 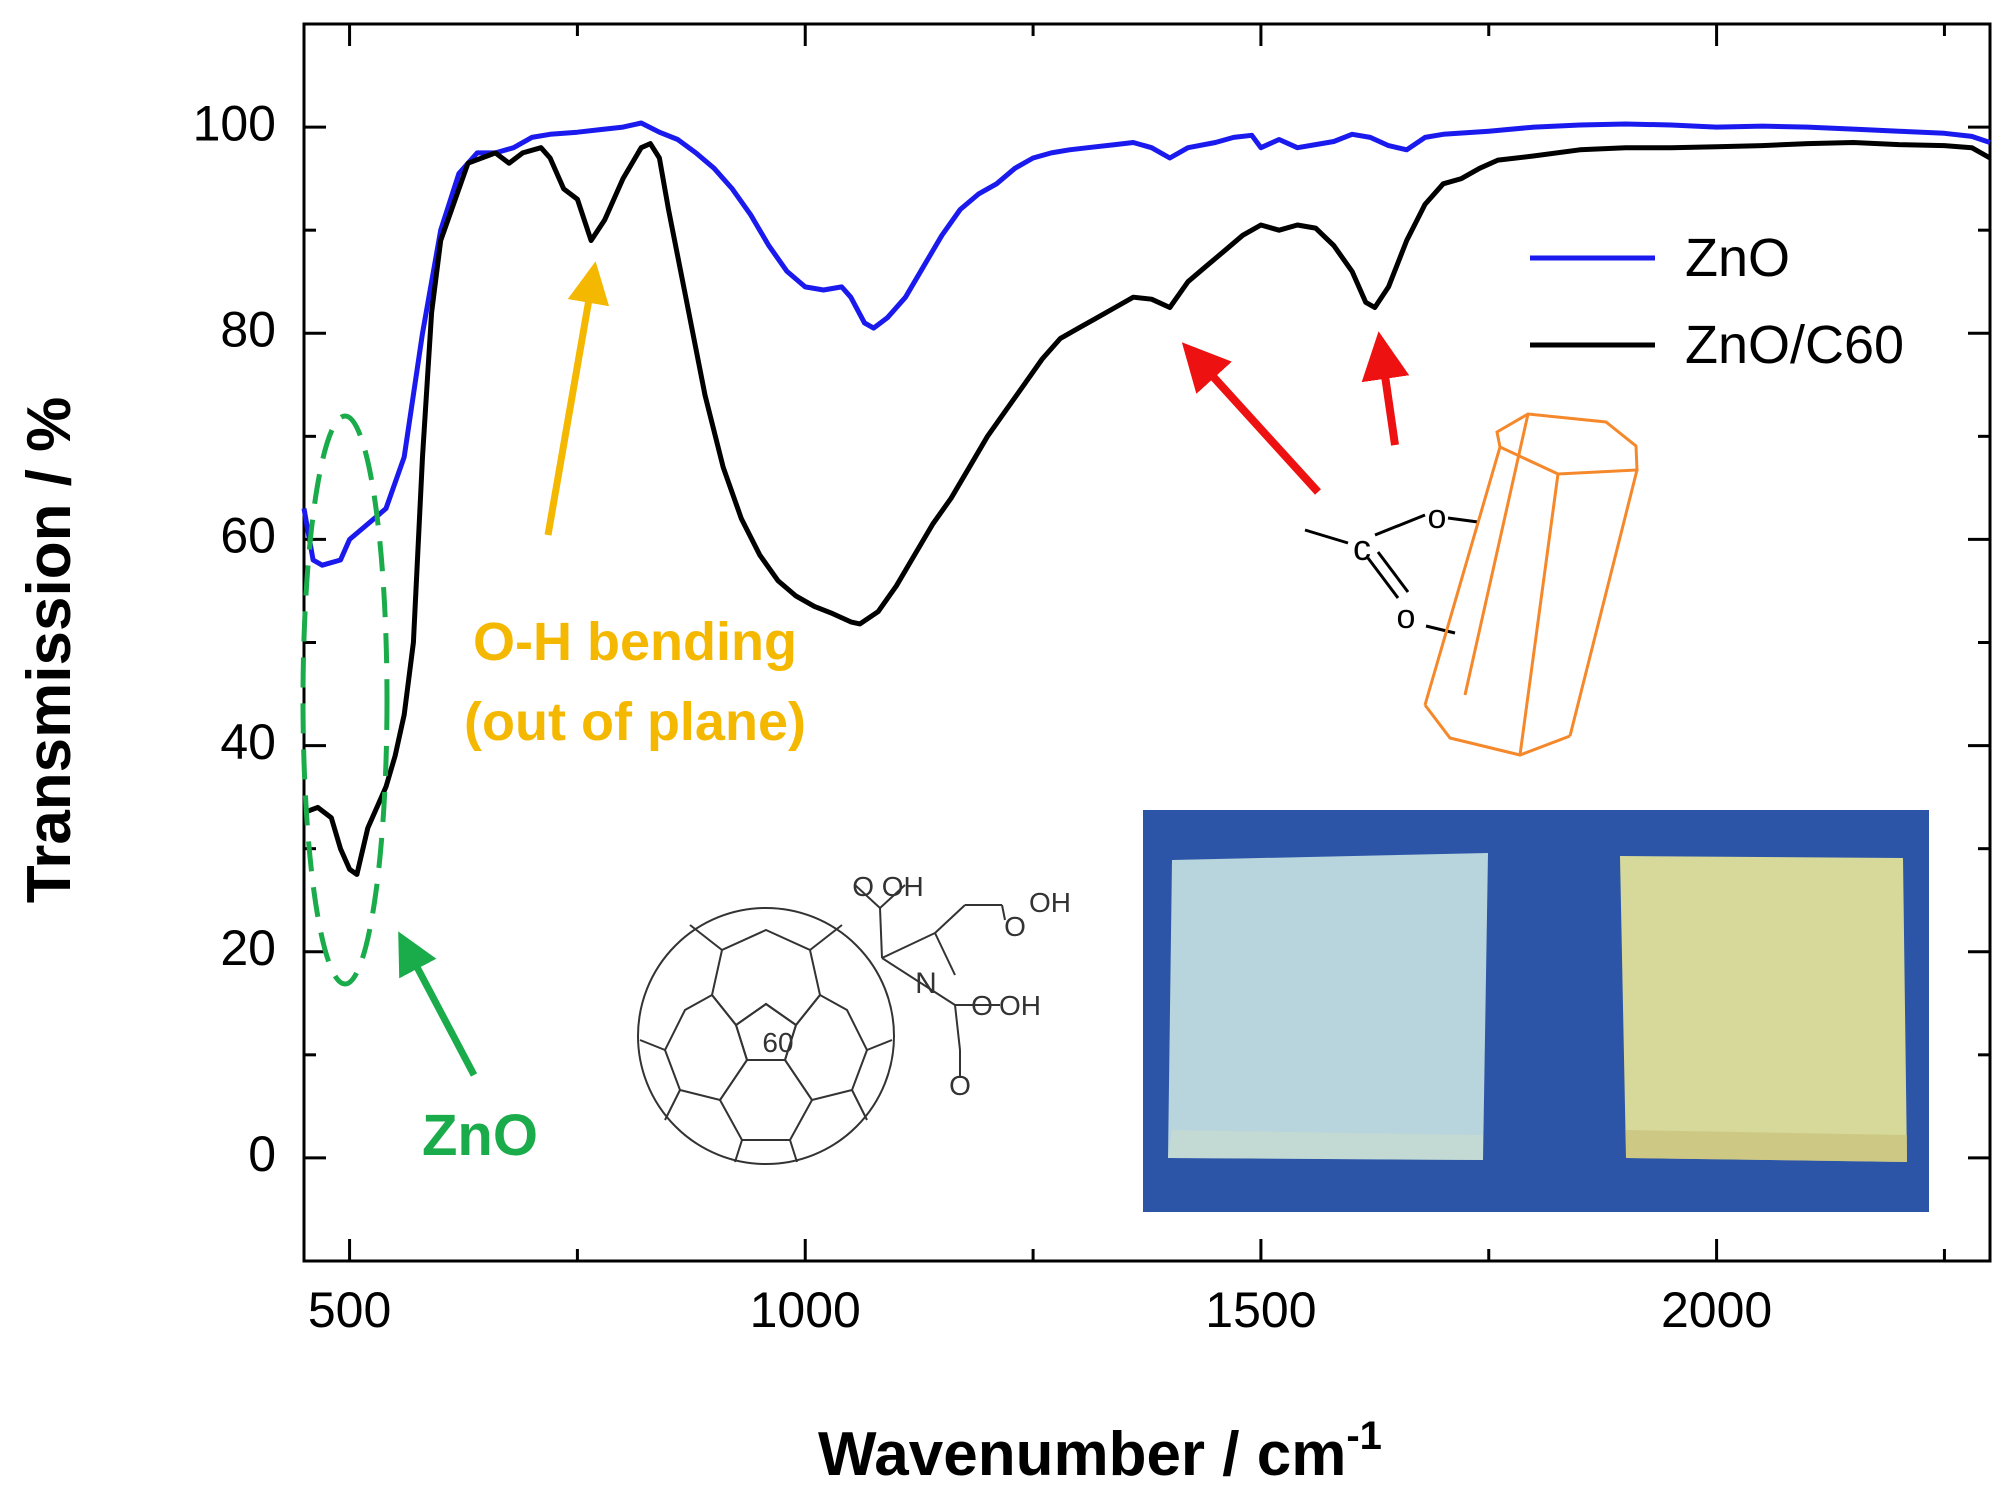 What do you see at coordinates (49, 650) in the screenshot?
I see `y-axis-title: Transmission / %` at bounding box center [49, 650].